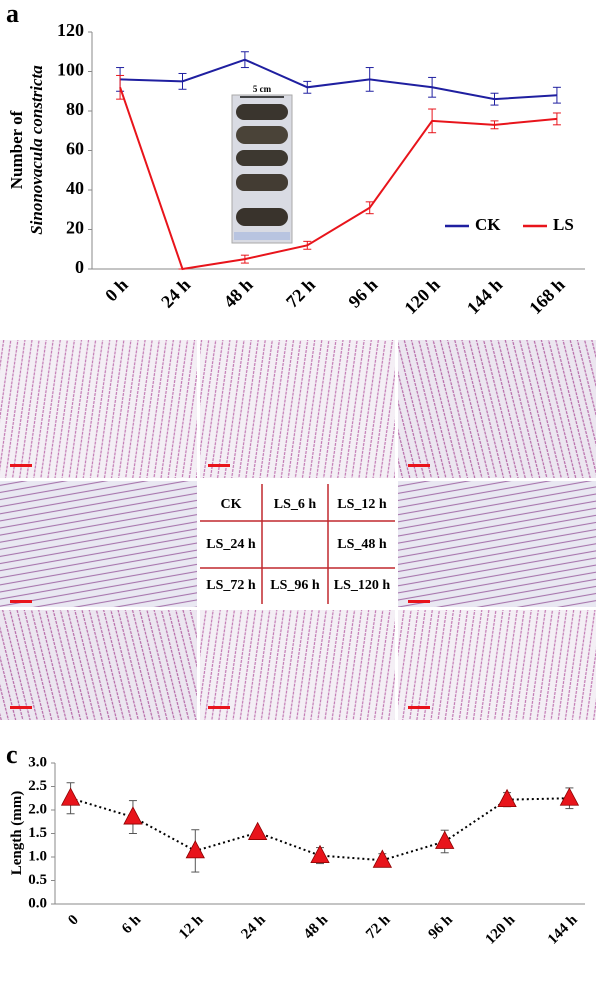 This screenshot has height=991, width=596. I want to click on key-label: LS_6 h, so click(295, 504).